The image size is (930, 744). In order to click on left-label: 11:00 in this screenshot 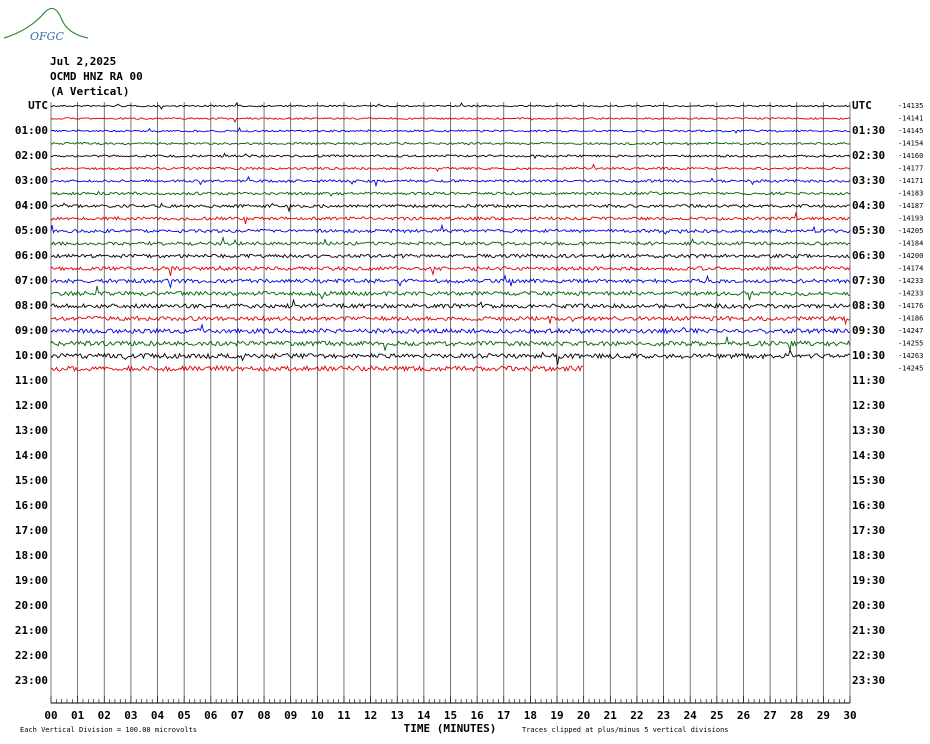, I will do `click(31, 380)`.